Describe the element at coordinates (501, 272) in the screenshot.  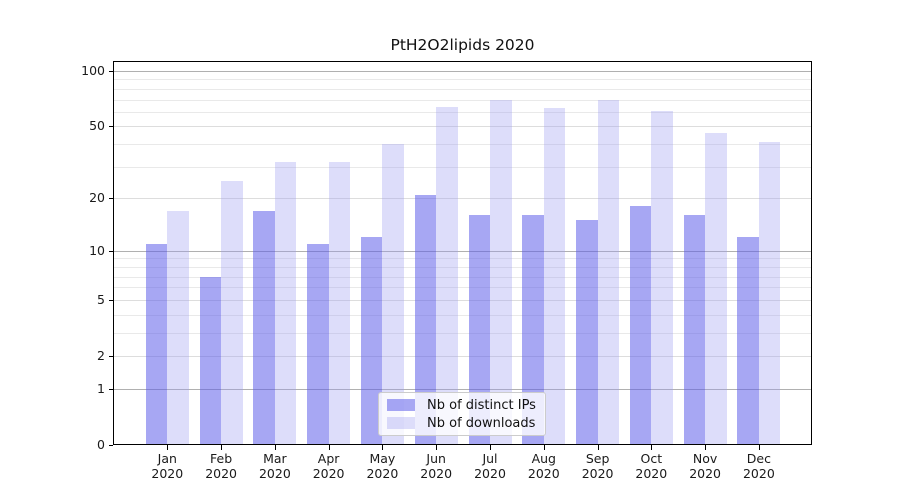
I see `bar-nb-of-downloads-jul` at that location.